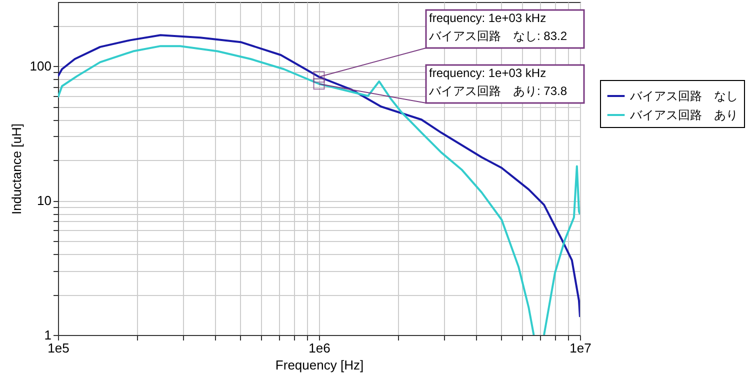  What do you see at coordinates (41, 66) in the screenshot?
I see `y-tick-label: 100` at bounding box center [41, 66].